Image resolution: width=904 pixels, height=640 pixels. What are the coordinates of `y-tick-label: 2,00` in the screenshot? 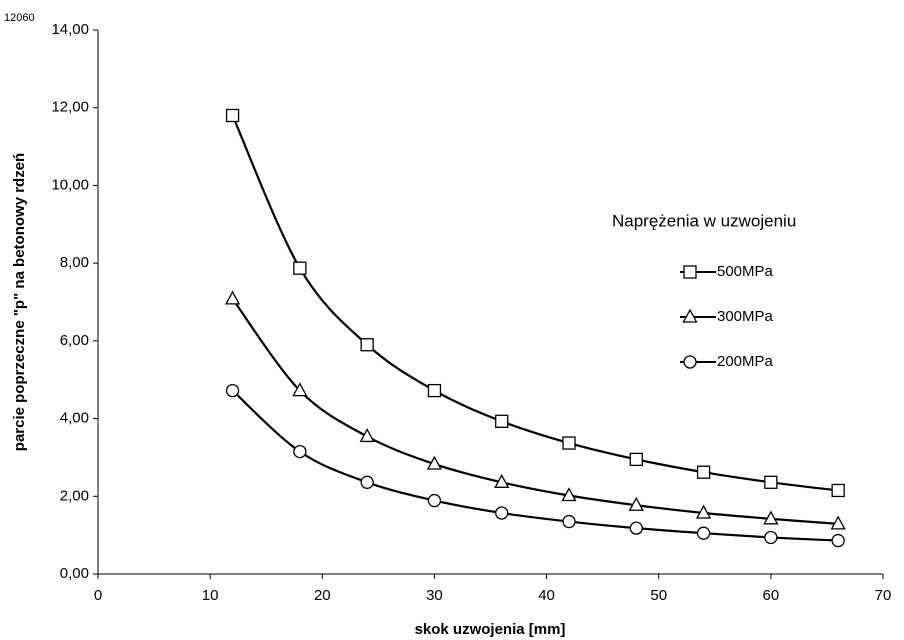 It's located at (74, 495).